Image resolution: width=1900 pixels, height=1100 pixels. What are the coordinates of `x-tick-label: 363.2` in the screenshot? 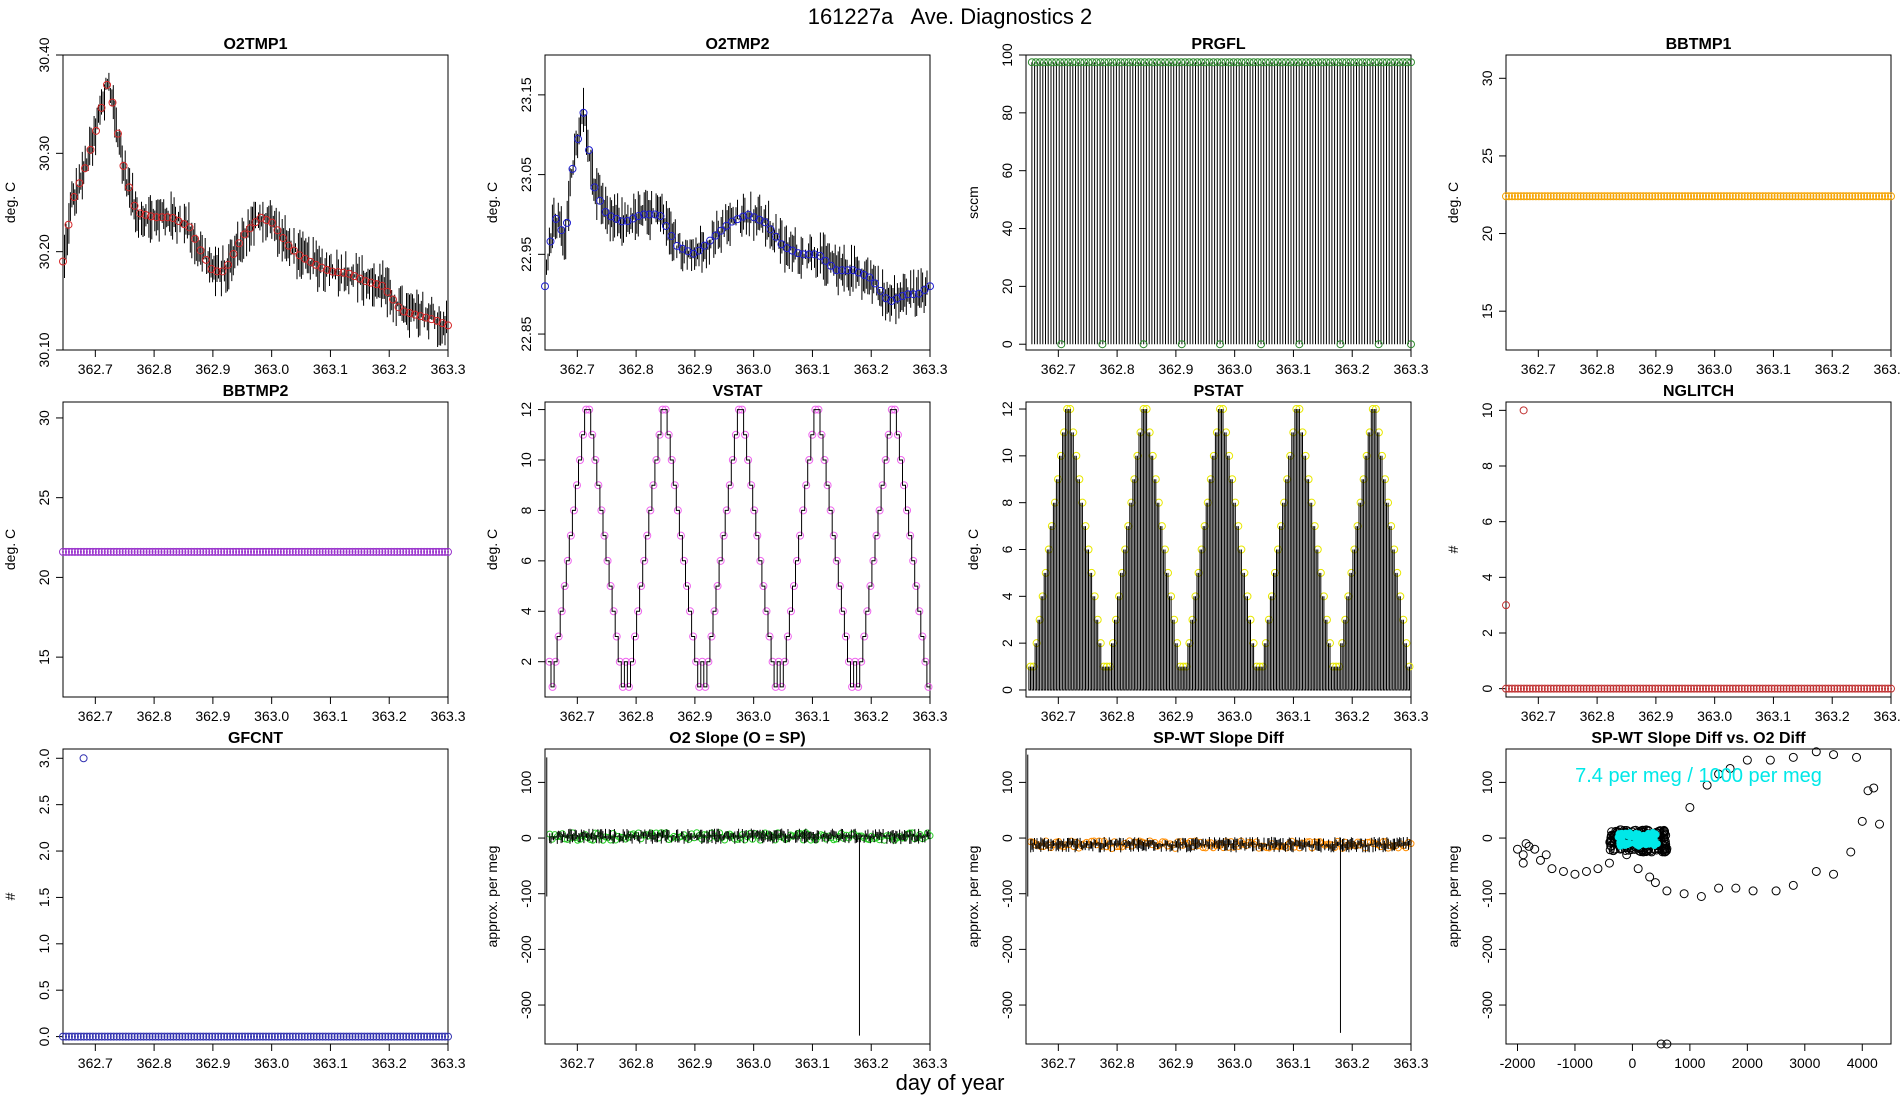 It's located at (1352, 1063).